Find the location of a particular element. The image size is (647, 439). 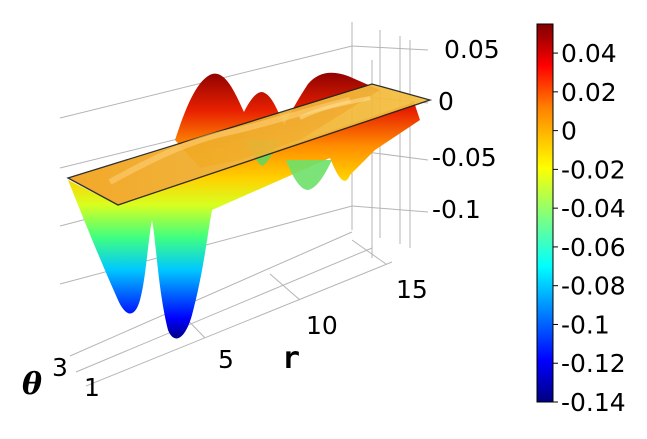

colorbar-tick-label: -0.14 is located at coordinates (593, 402).